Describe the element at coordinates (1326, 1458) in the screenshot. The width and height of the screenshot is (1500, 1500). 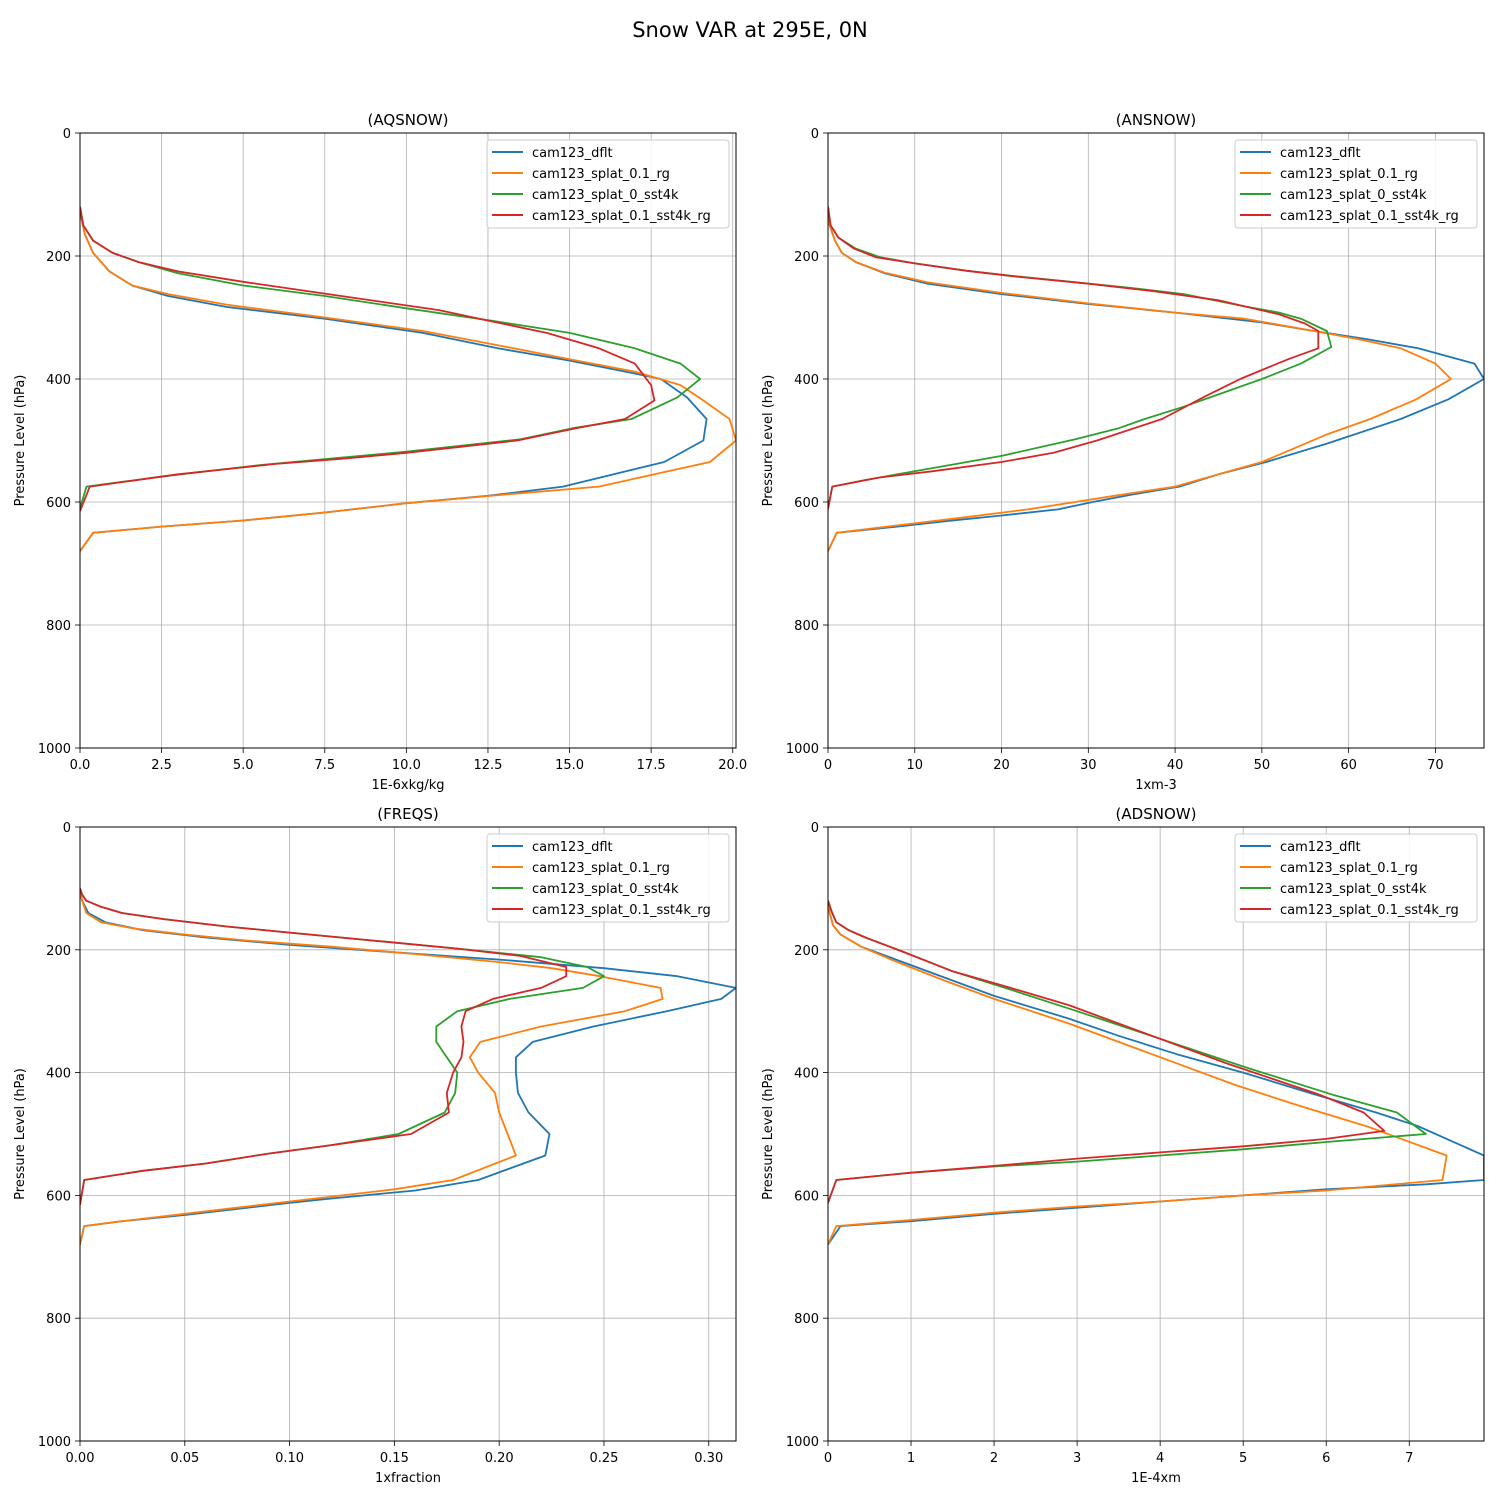
I see `x-tick-label: 6` at that location.